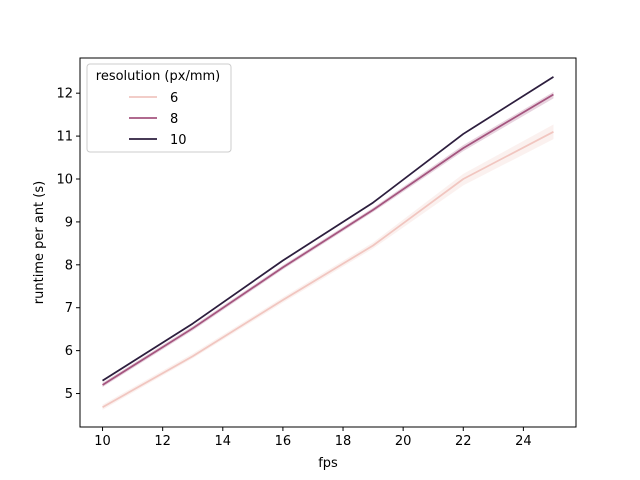 This screenshot has width=640, height=480. I want to click on legend-box, so click(159, 108).